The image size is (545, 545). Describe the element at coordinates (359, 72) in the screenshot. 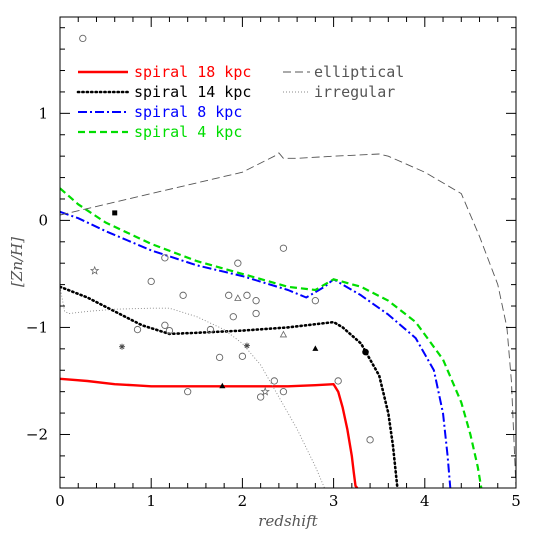

I see `legend-label-elliptical: elliptical` at that location.